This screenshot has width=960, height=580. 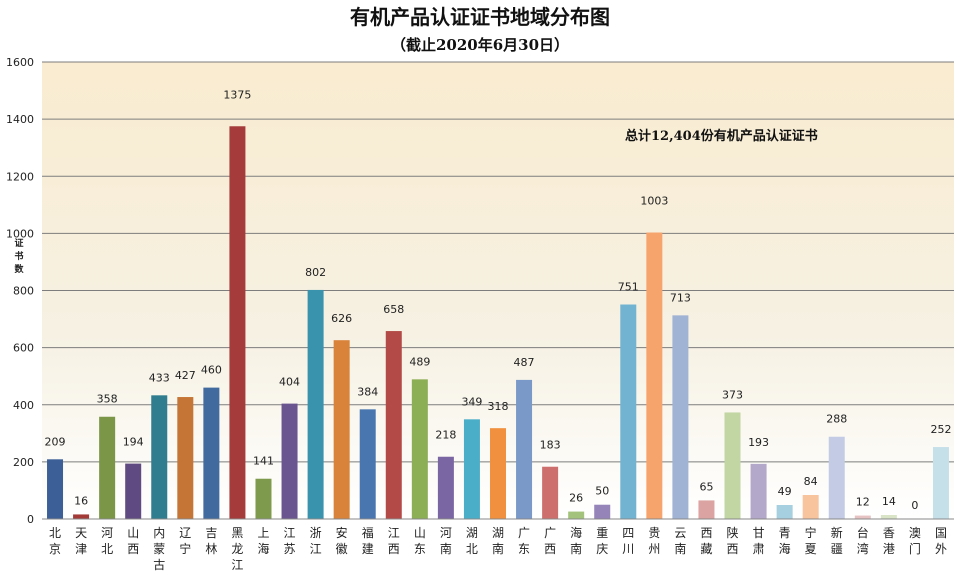 What do you see at coordinates (107, 399) in the screenshot?
I see `value-label: 358` at bounding box center [107, 399].